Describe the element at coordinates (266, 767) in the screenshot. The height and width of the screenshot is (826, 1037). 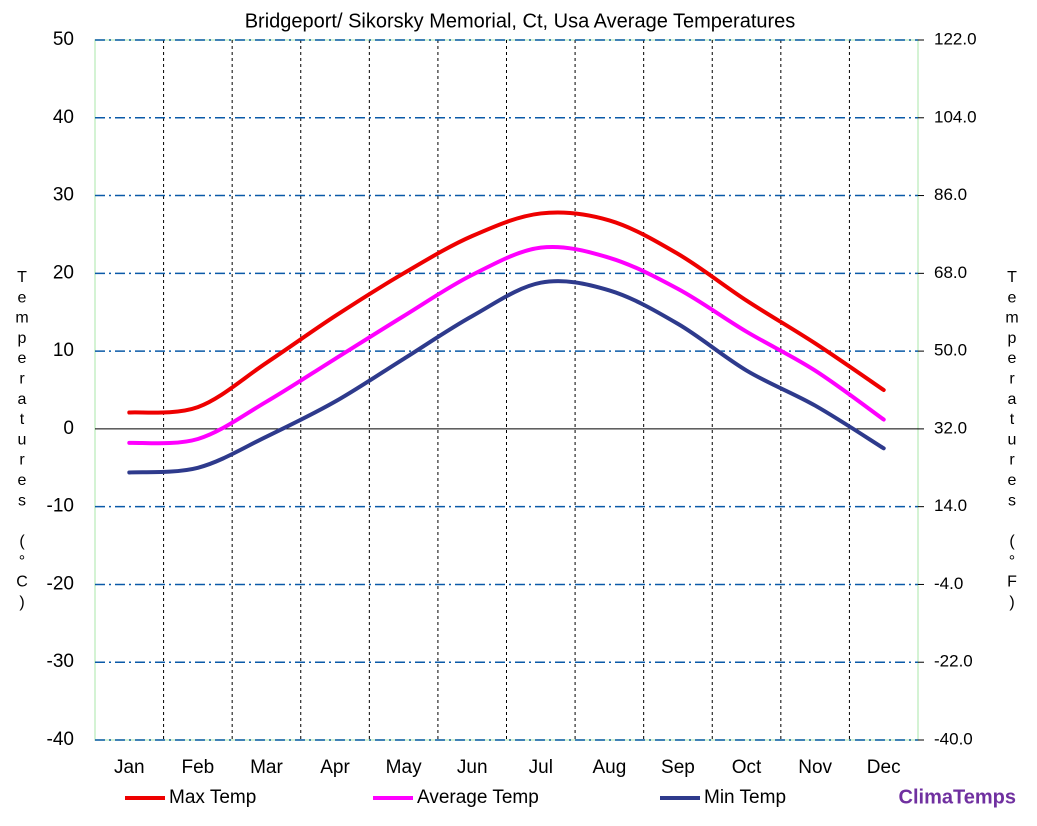
I see `x-tick-label: Mar` at that location.